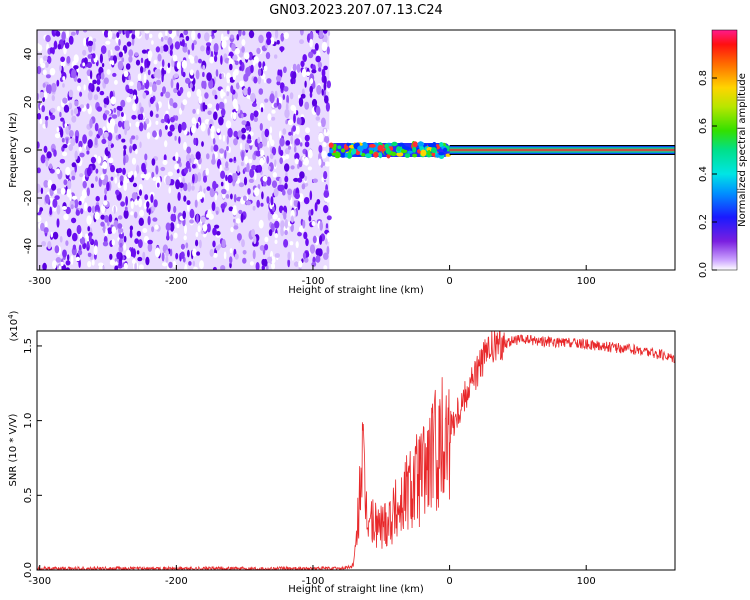 This screenshot has height=600, width=750. Describe the element at coordinates (703, 126) in the screenshot. I see `colorbar-tick-label: 0.6` at that location.